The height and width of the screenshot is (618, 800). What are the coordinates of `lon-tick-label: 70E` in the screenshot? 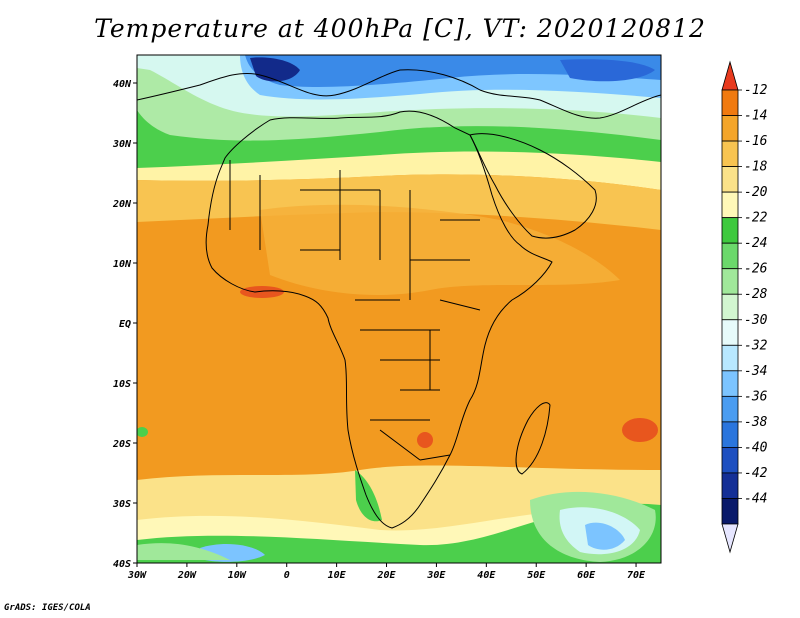 It's located at (636, 575).